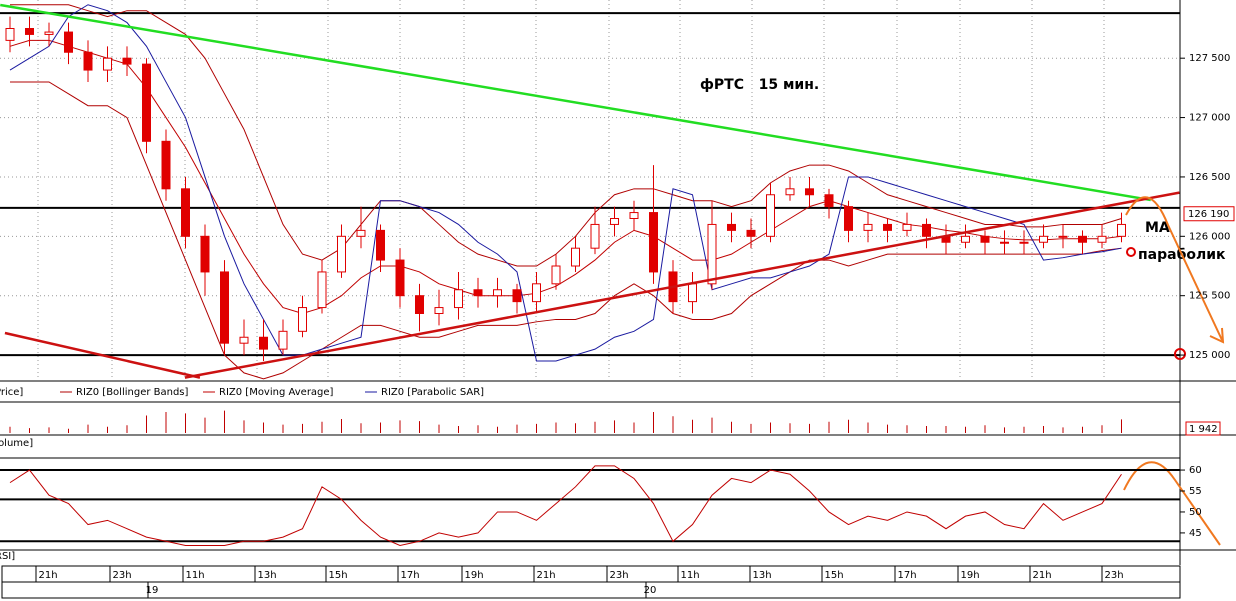 Image resolution: width=1236 pixels, height=601 pixels. Describe the element at coordinates (16, 443) in the screenshot. I see `panel-label: Volume]` at that location.